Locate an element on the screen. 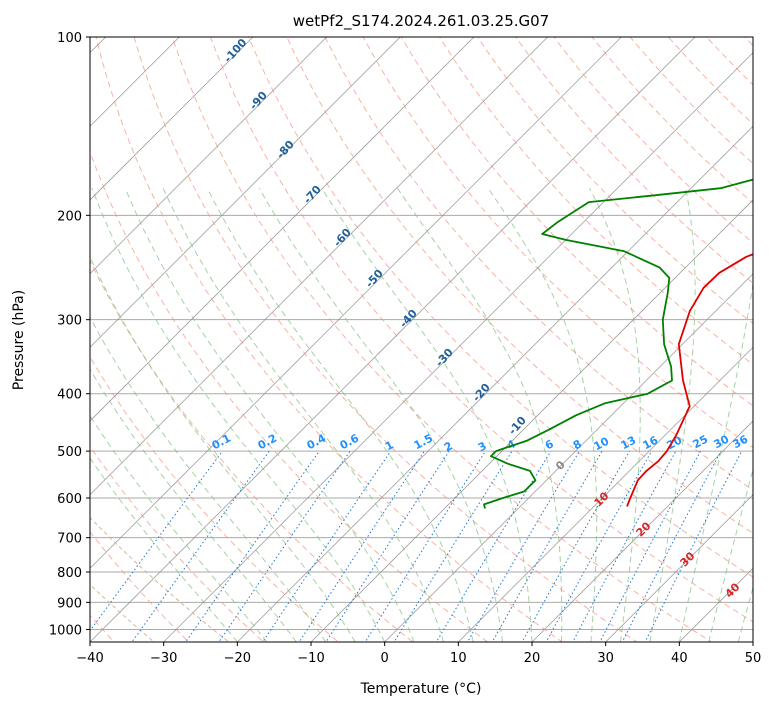  y-tick-label: 700 is located at coordinates (69, 539).